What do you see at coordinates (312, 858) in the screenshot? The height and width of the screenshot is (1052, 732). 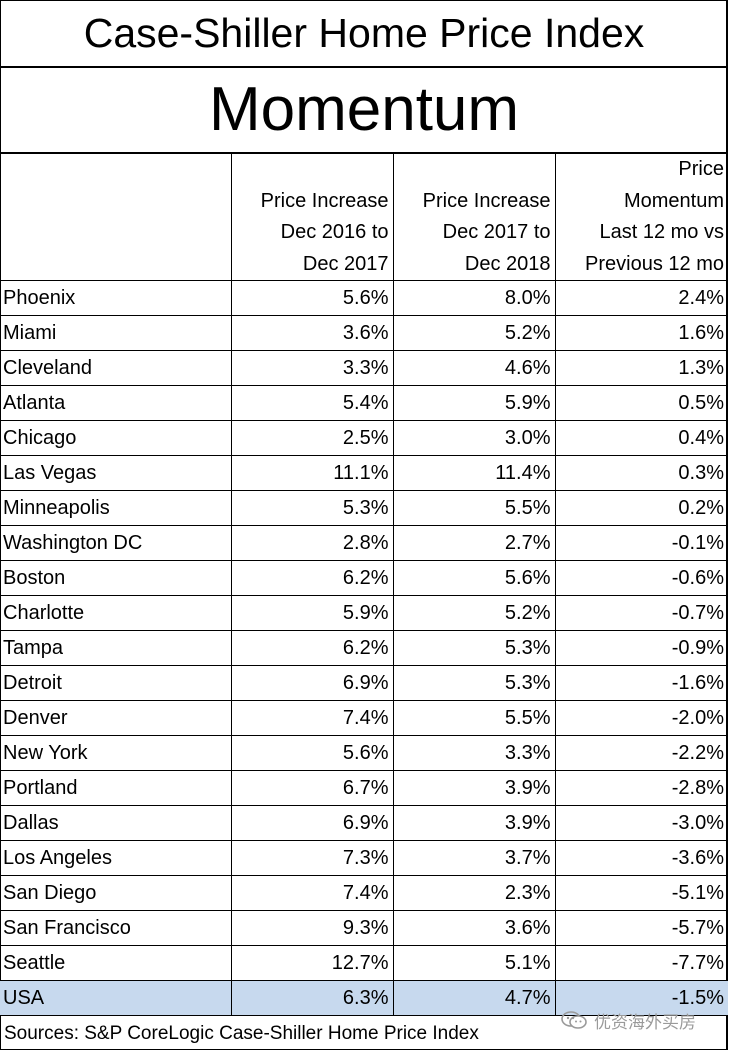 I see `cell-increase-2017: 7.3%` at bounding box center [312, 858].